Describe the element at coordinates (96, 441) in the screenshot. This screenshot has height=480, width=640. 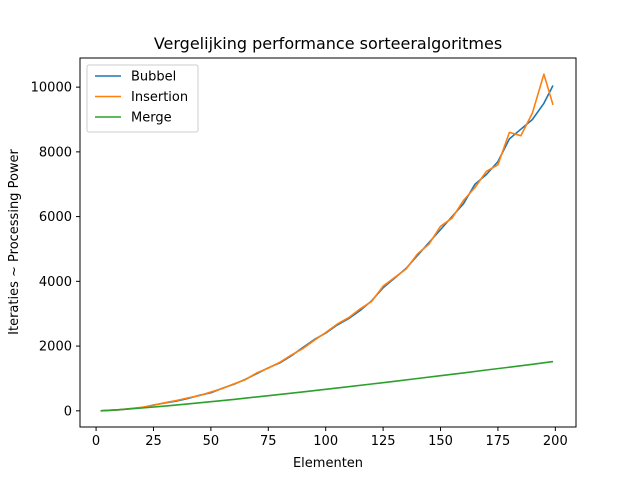
I see `x-tick-label: 0` at that location.